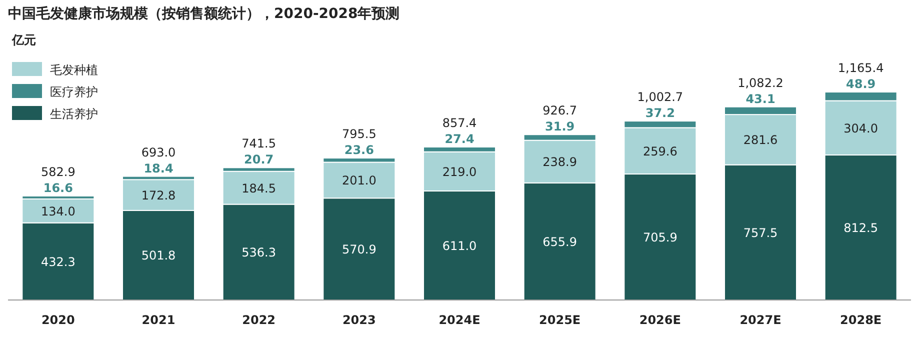 This screenshot has height=339, width=919. What do you see at coordinates (58, 211) in the screenshot?
I see `data-label: 134.0` at bounding box center [58, 211].